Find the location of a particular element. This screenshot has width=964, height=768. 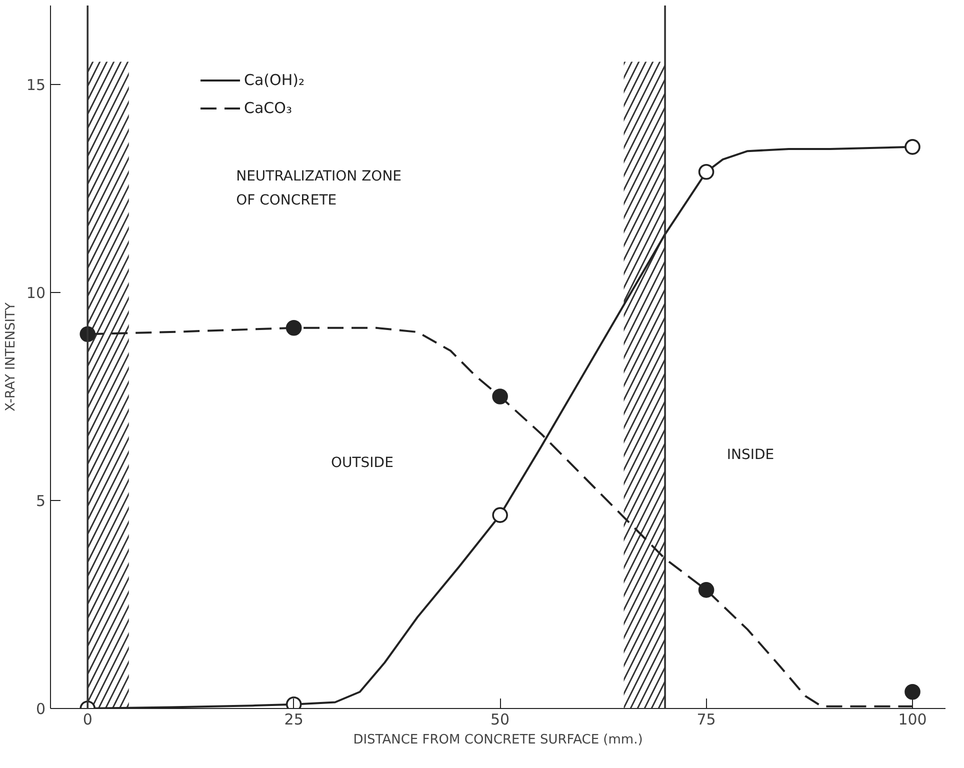

y-axis-title: X-RAY INTENSITY is located at coordinates (10, 357).